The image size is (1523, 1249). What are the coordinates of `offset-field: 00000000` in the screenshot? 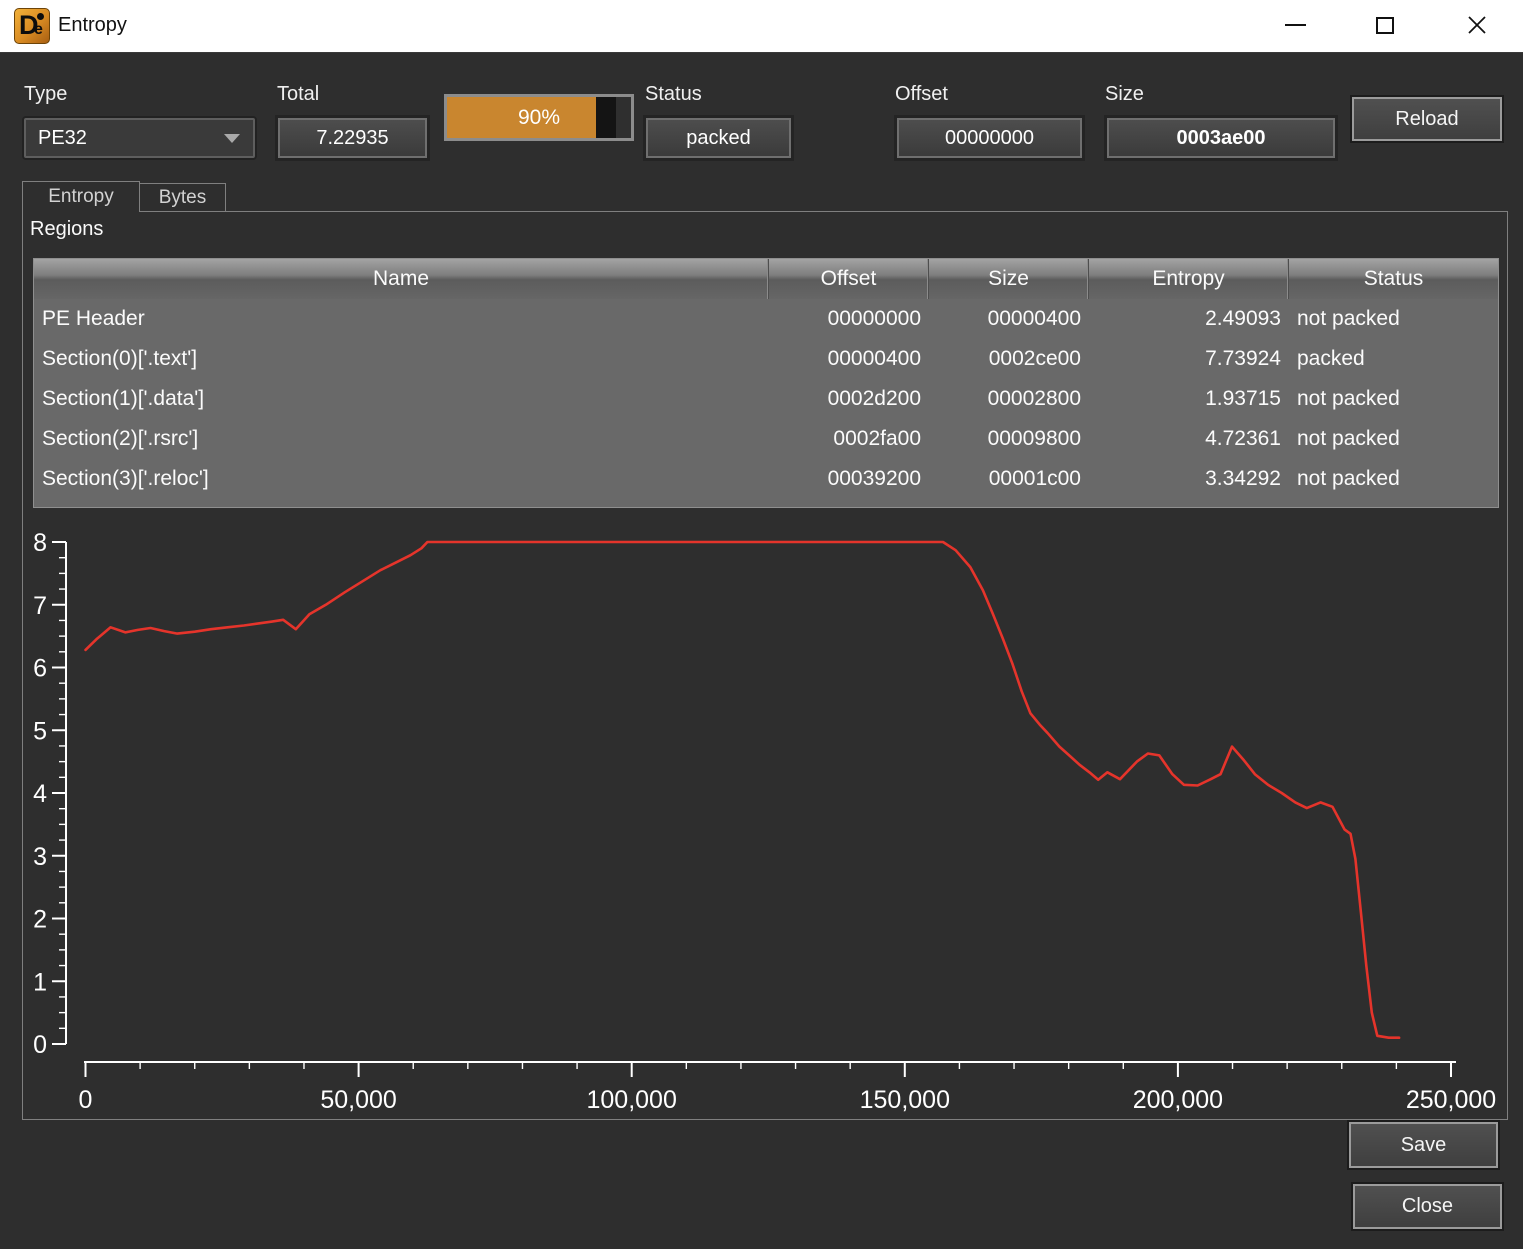 It's located at (989, 138).